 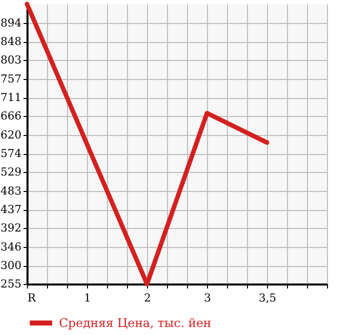 What do you see at coordinates (11, 23) in the screenshot?
I see `y-tick-label: 894` at bounding box center [11, 23].